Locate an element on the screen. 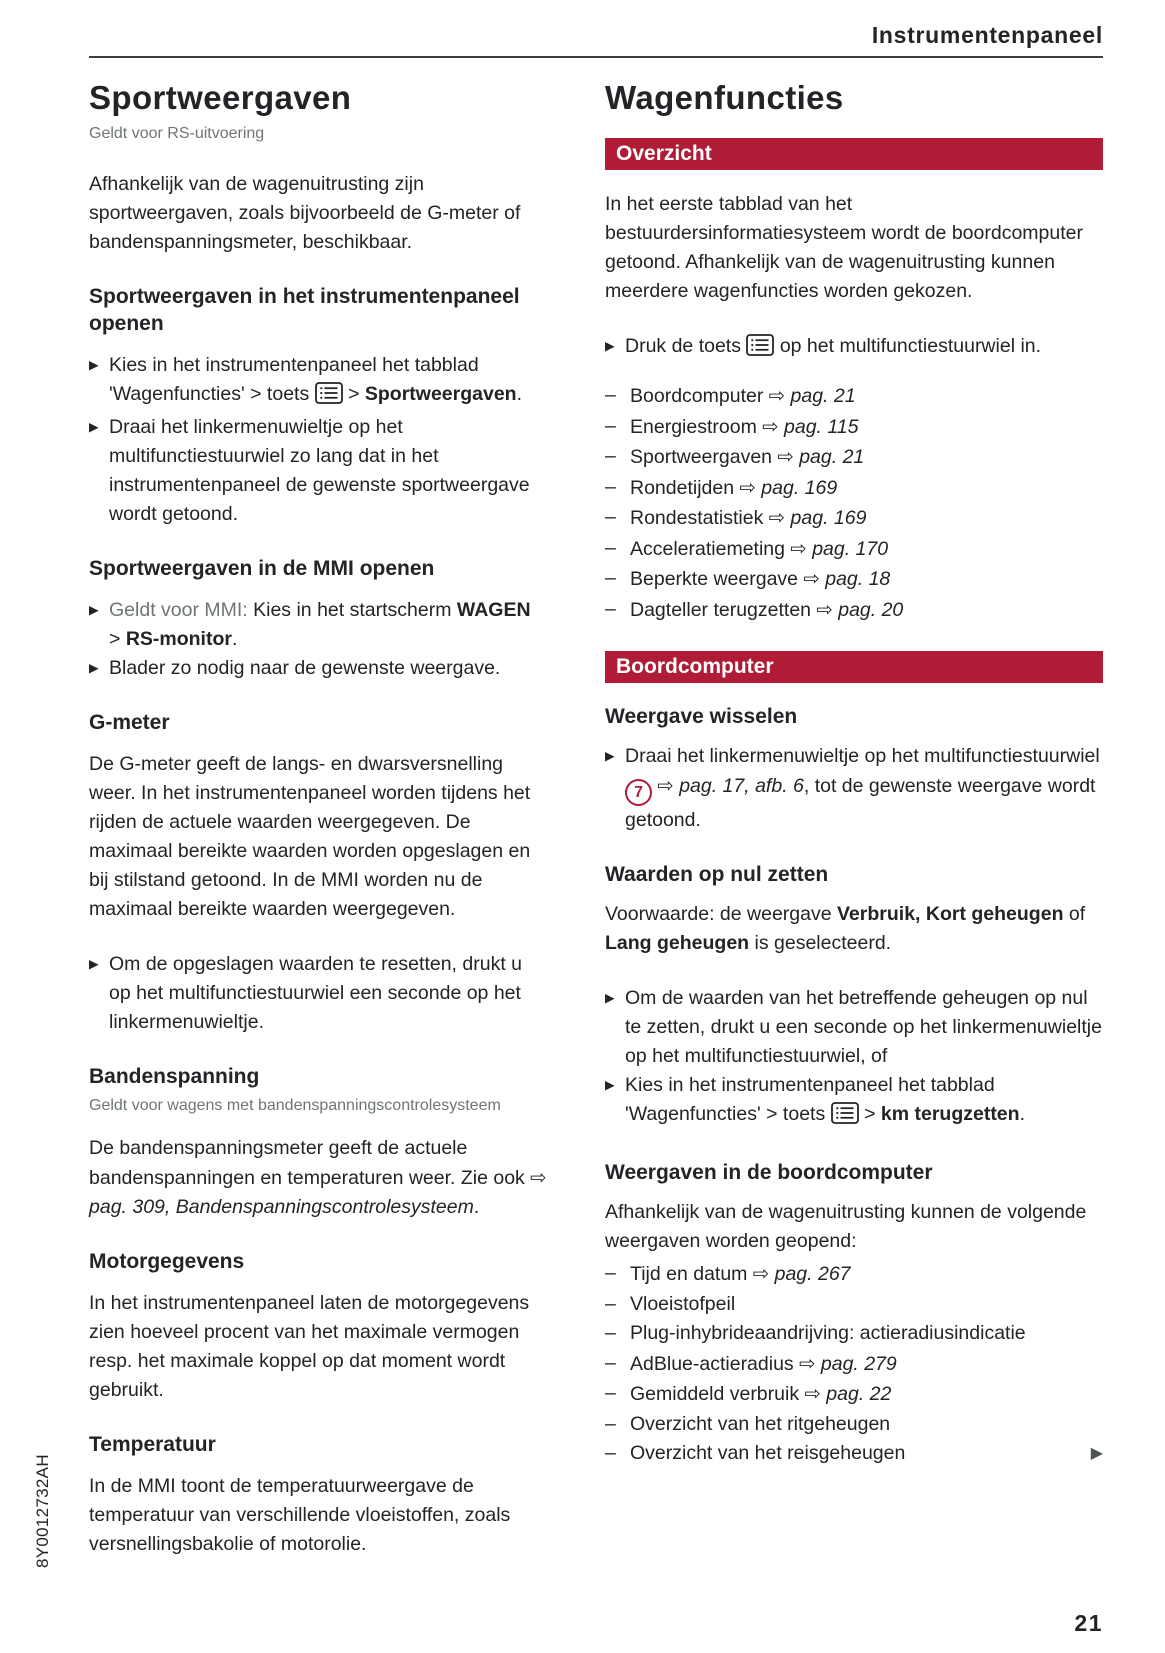 The image size is (1165, 1653). bold-term: km terugzetten is located at coordinates (950, 1114).